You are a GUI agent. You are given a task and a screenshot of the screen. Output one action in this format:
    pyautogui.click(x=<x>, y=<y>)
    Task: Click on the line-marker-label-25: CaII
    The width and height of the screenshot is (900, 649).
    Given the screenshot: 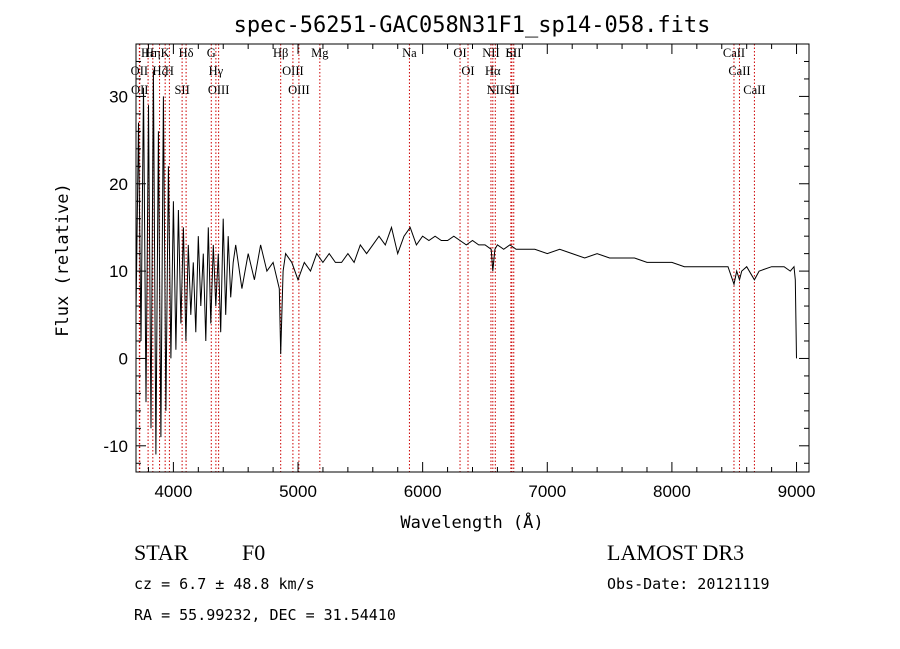 What is the action you would take?
    pyautogui.click(x=734, y=53)
    